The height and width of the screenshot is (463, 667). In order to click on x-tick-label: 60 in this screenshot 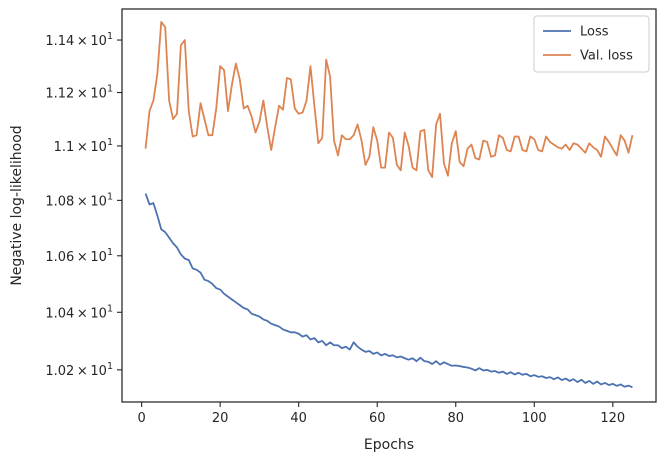, I will do `click(377, 418)`.